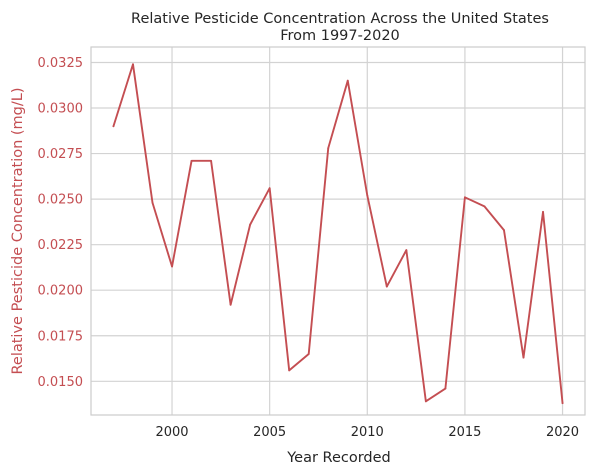 The height and width of the screenshot is (475, 596). What do you see at coordinates (338, 458) in the screenshot?
I see `x-axis-label: Year Recorded` at bounding box center [338, 458].